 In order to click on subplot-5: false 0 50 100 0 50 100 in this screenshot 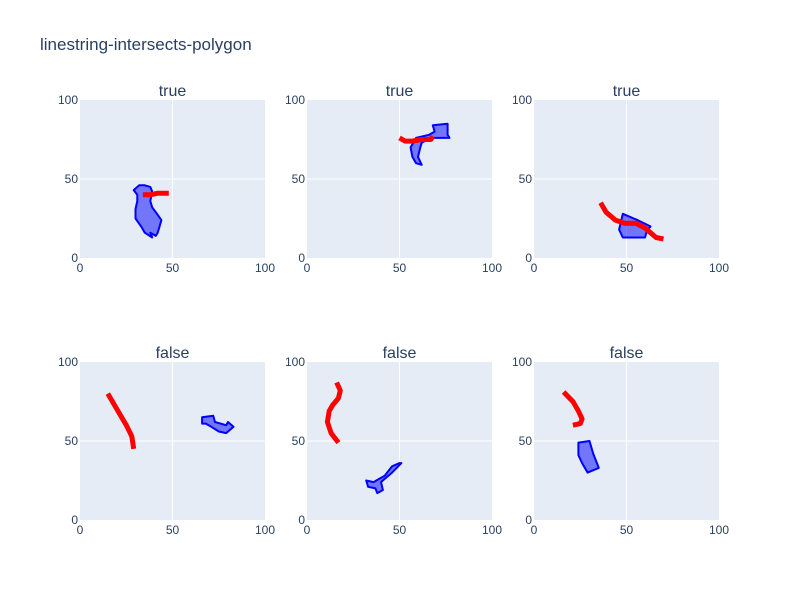, I will do `click(393, 441)`.